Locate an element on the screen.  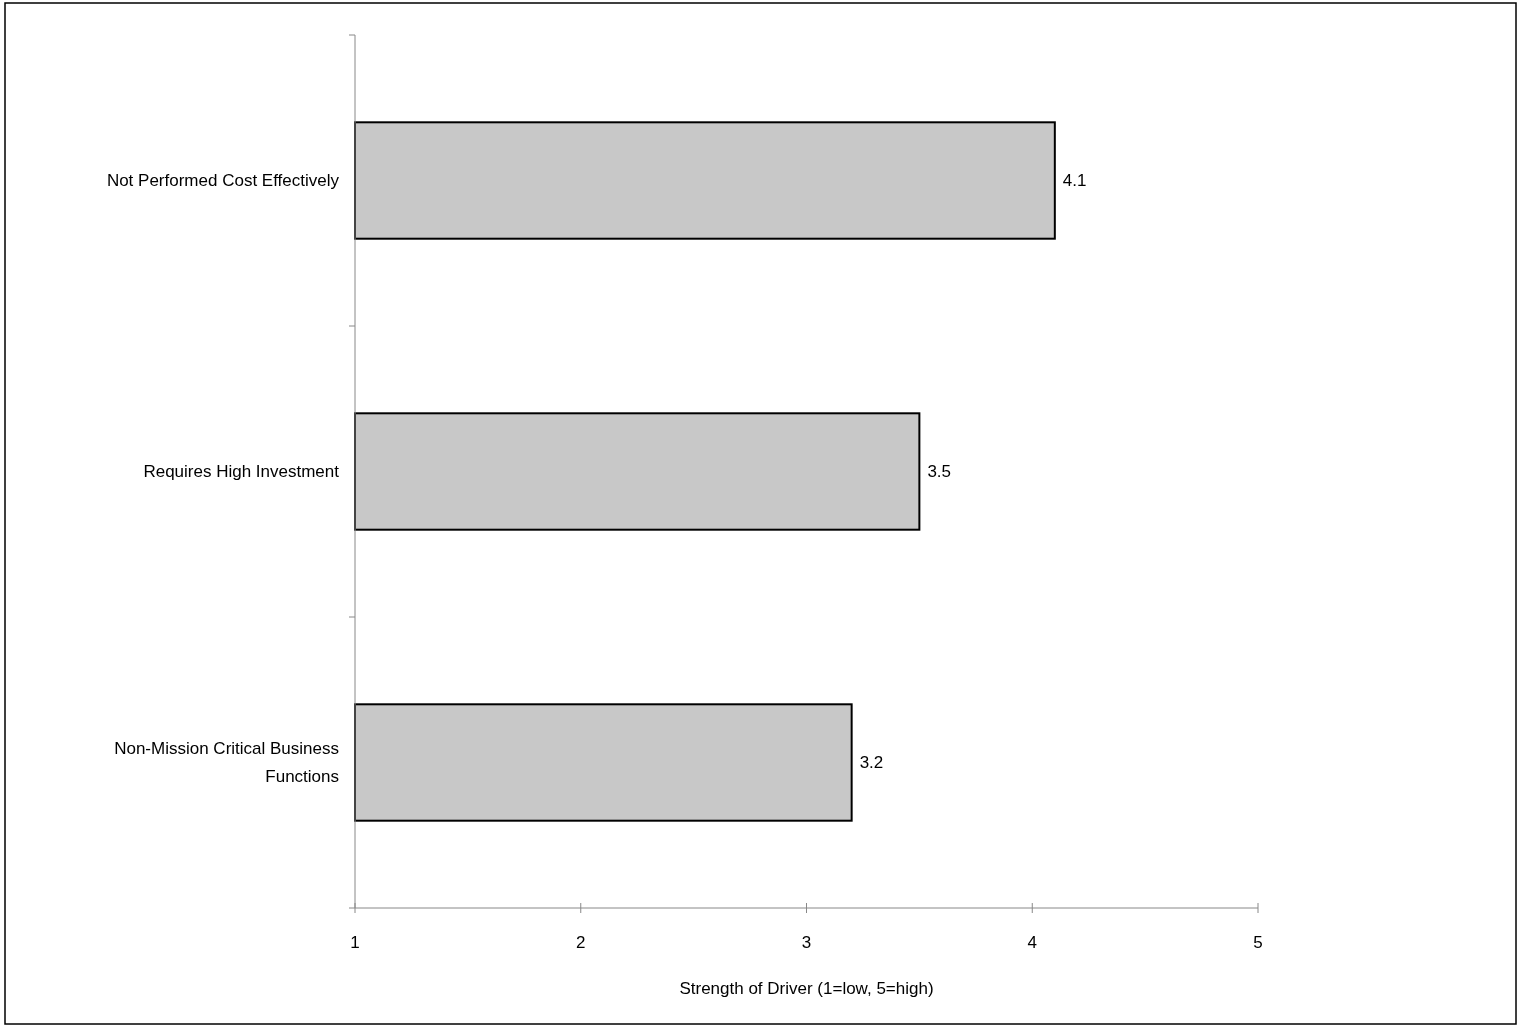
data-label: 3.2 is located at coordinates (871, 763).